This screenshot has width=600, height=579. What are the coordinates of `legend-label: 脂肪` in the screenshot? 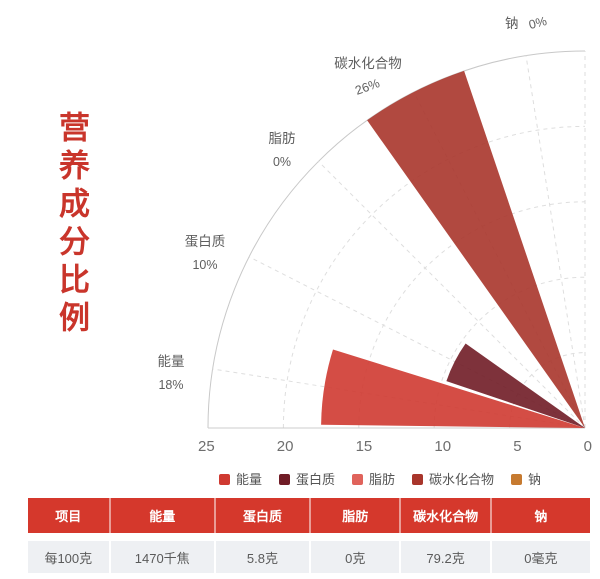 It's located at (381, 479).